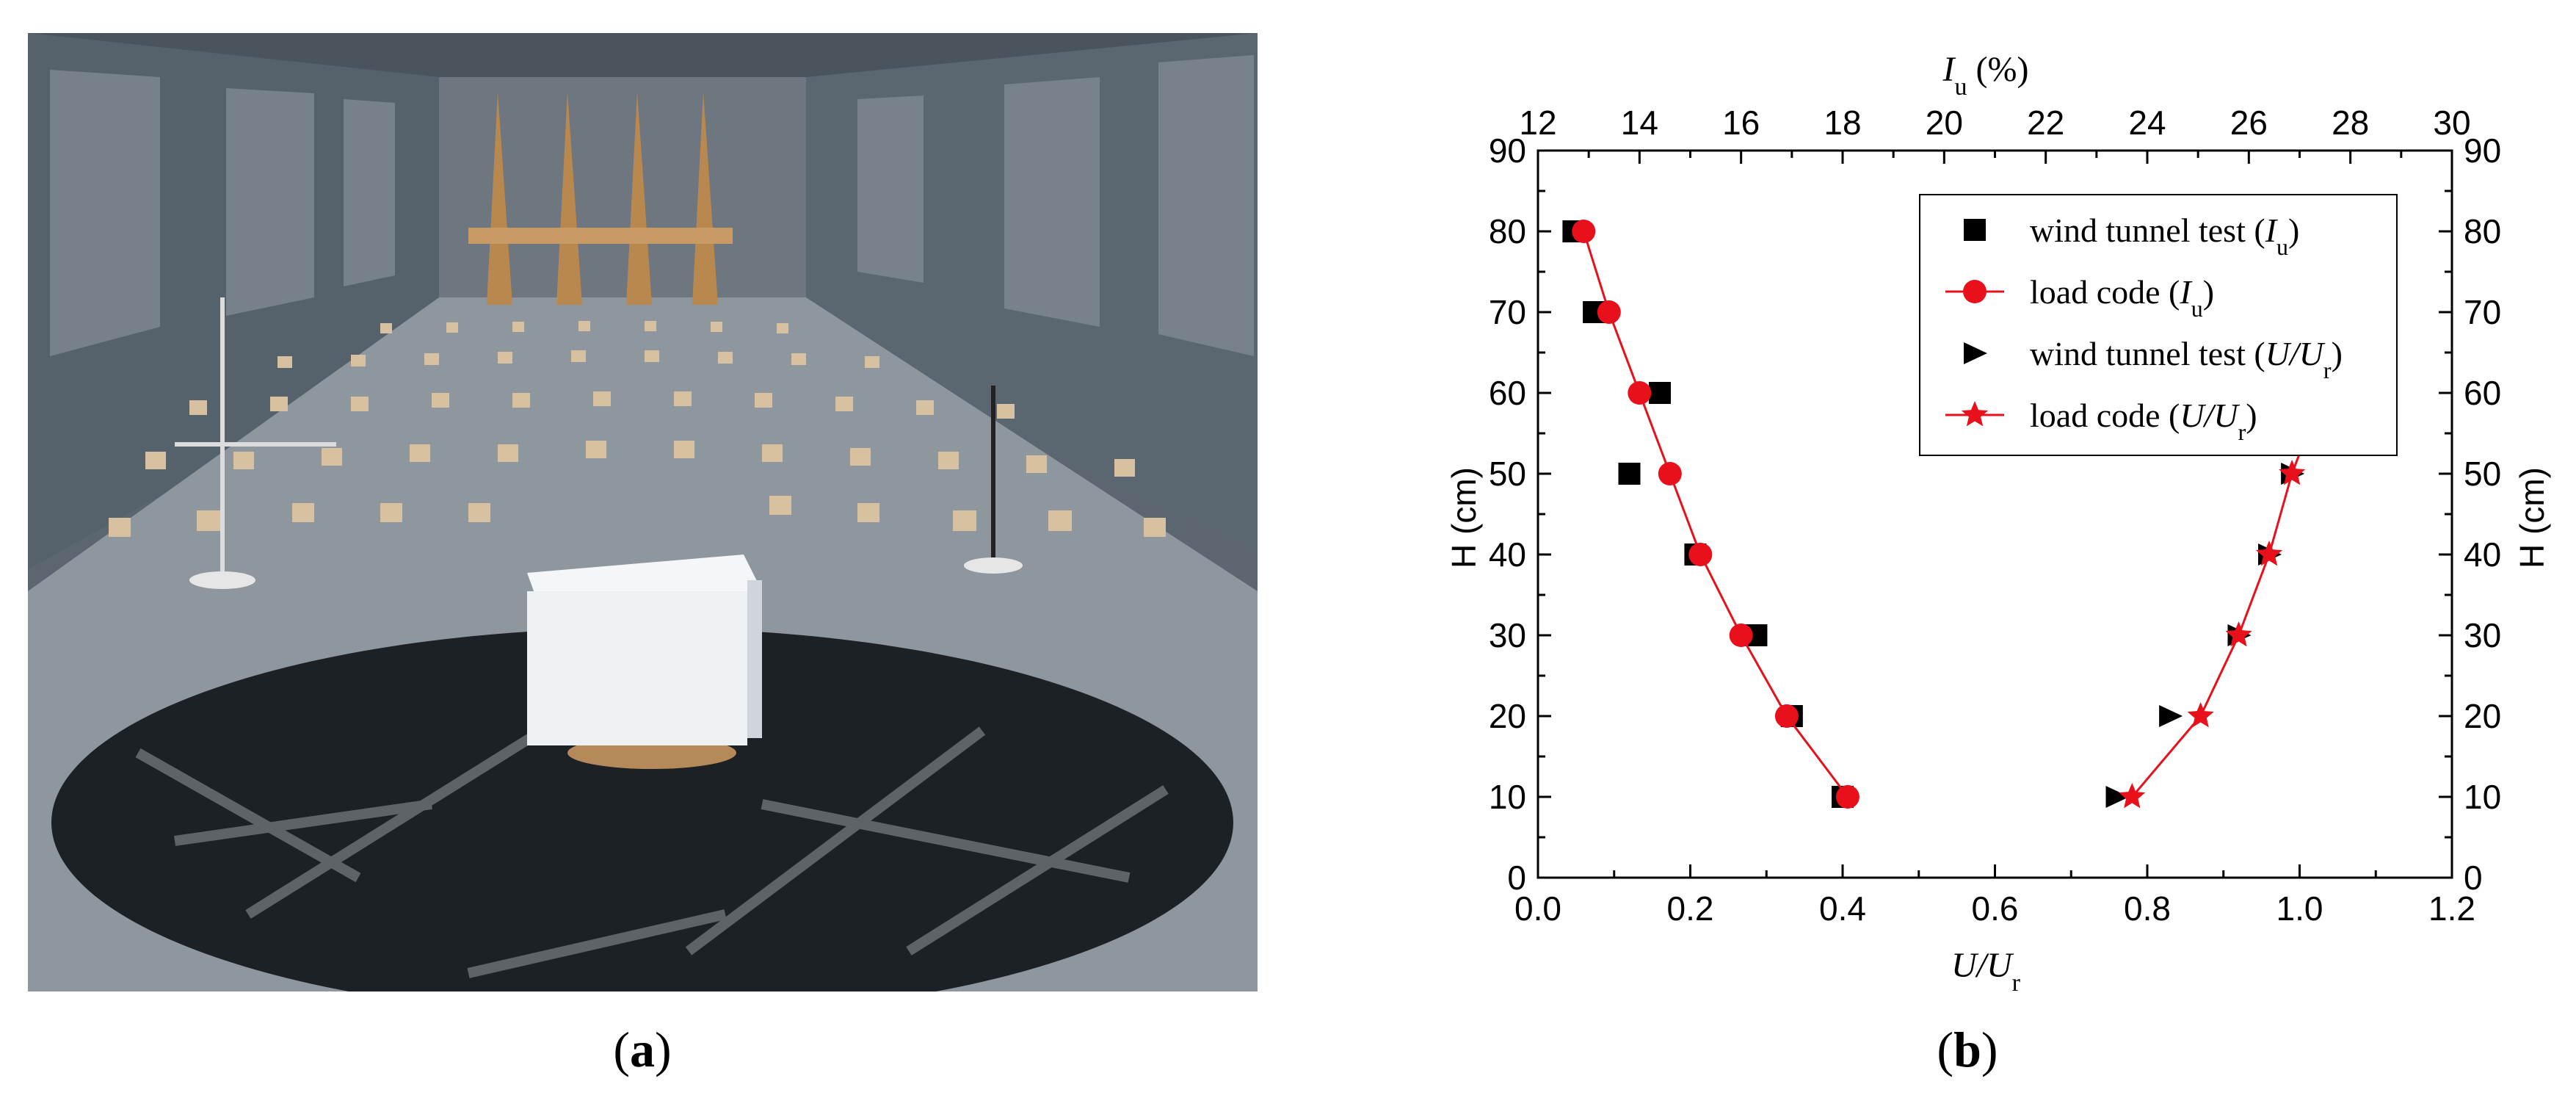 Image resolution: width=2576 pixels, height=1109 pixels. Describe the element at coordinates (1464, 517) in the screenshot. I see `left-axis-title: H (cm)` at that location.